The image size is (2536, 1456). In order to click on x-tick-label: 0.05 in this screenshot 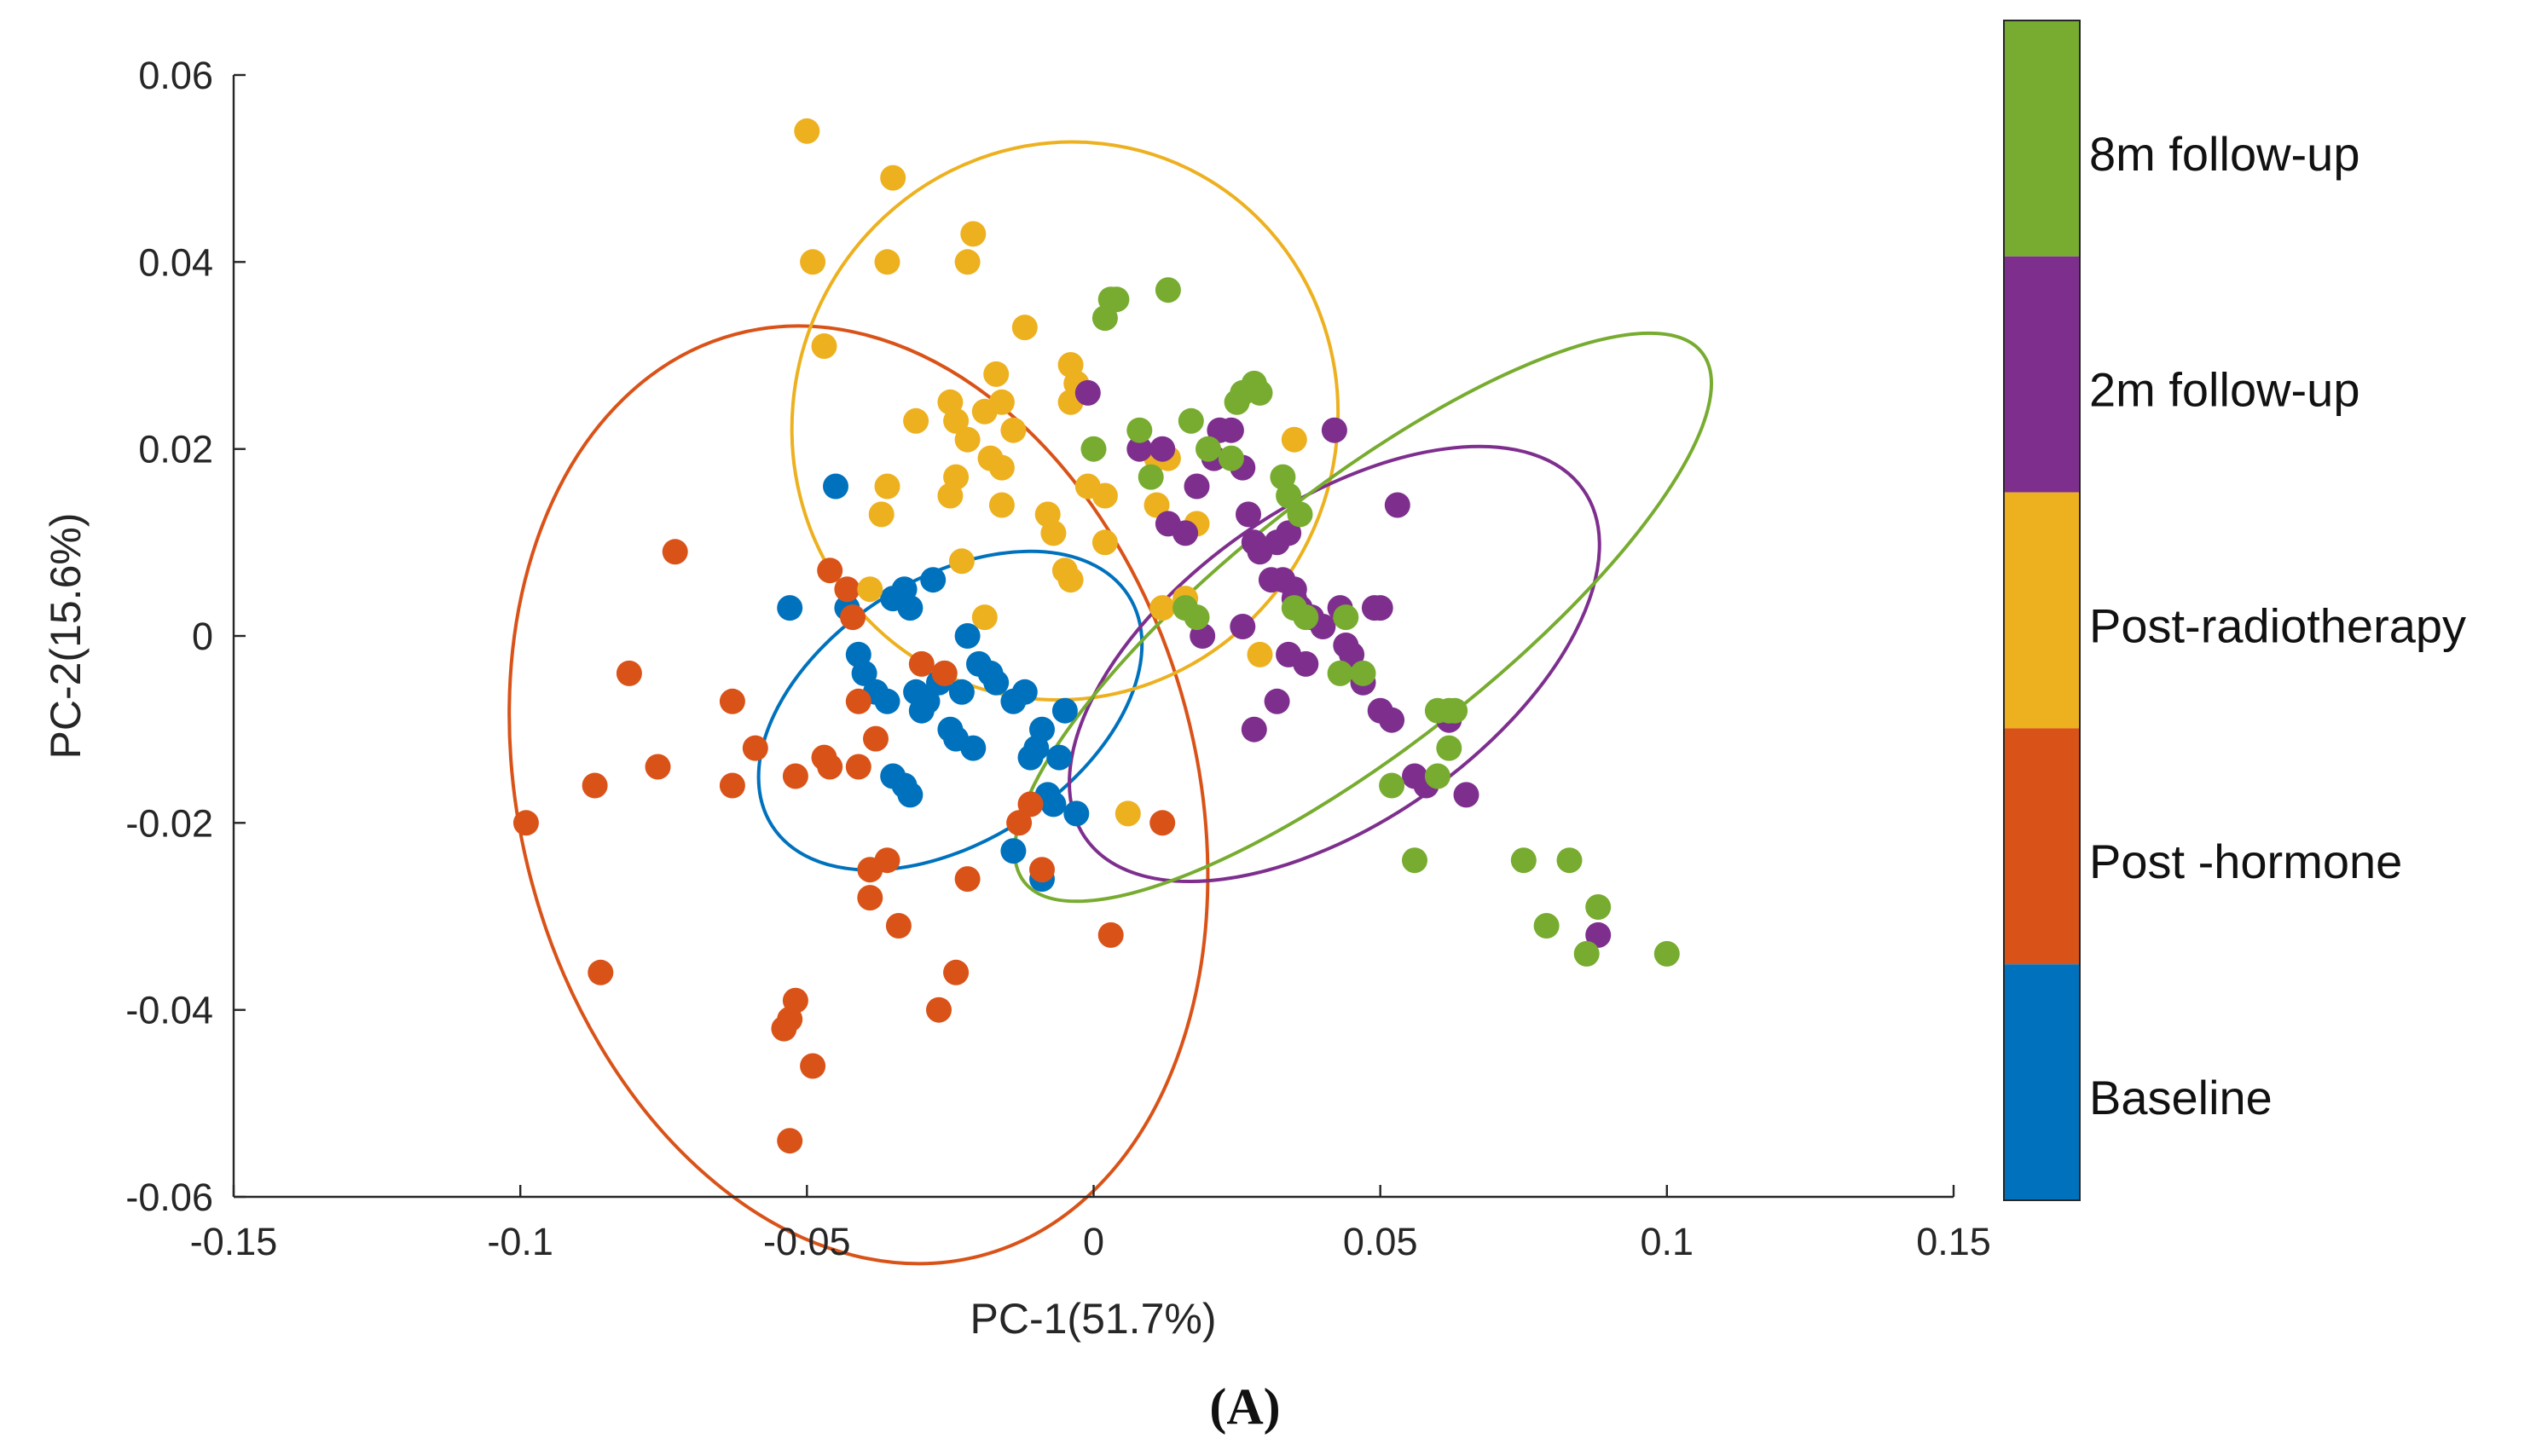, I will do `click(1380, 1241)`.